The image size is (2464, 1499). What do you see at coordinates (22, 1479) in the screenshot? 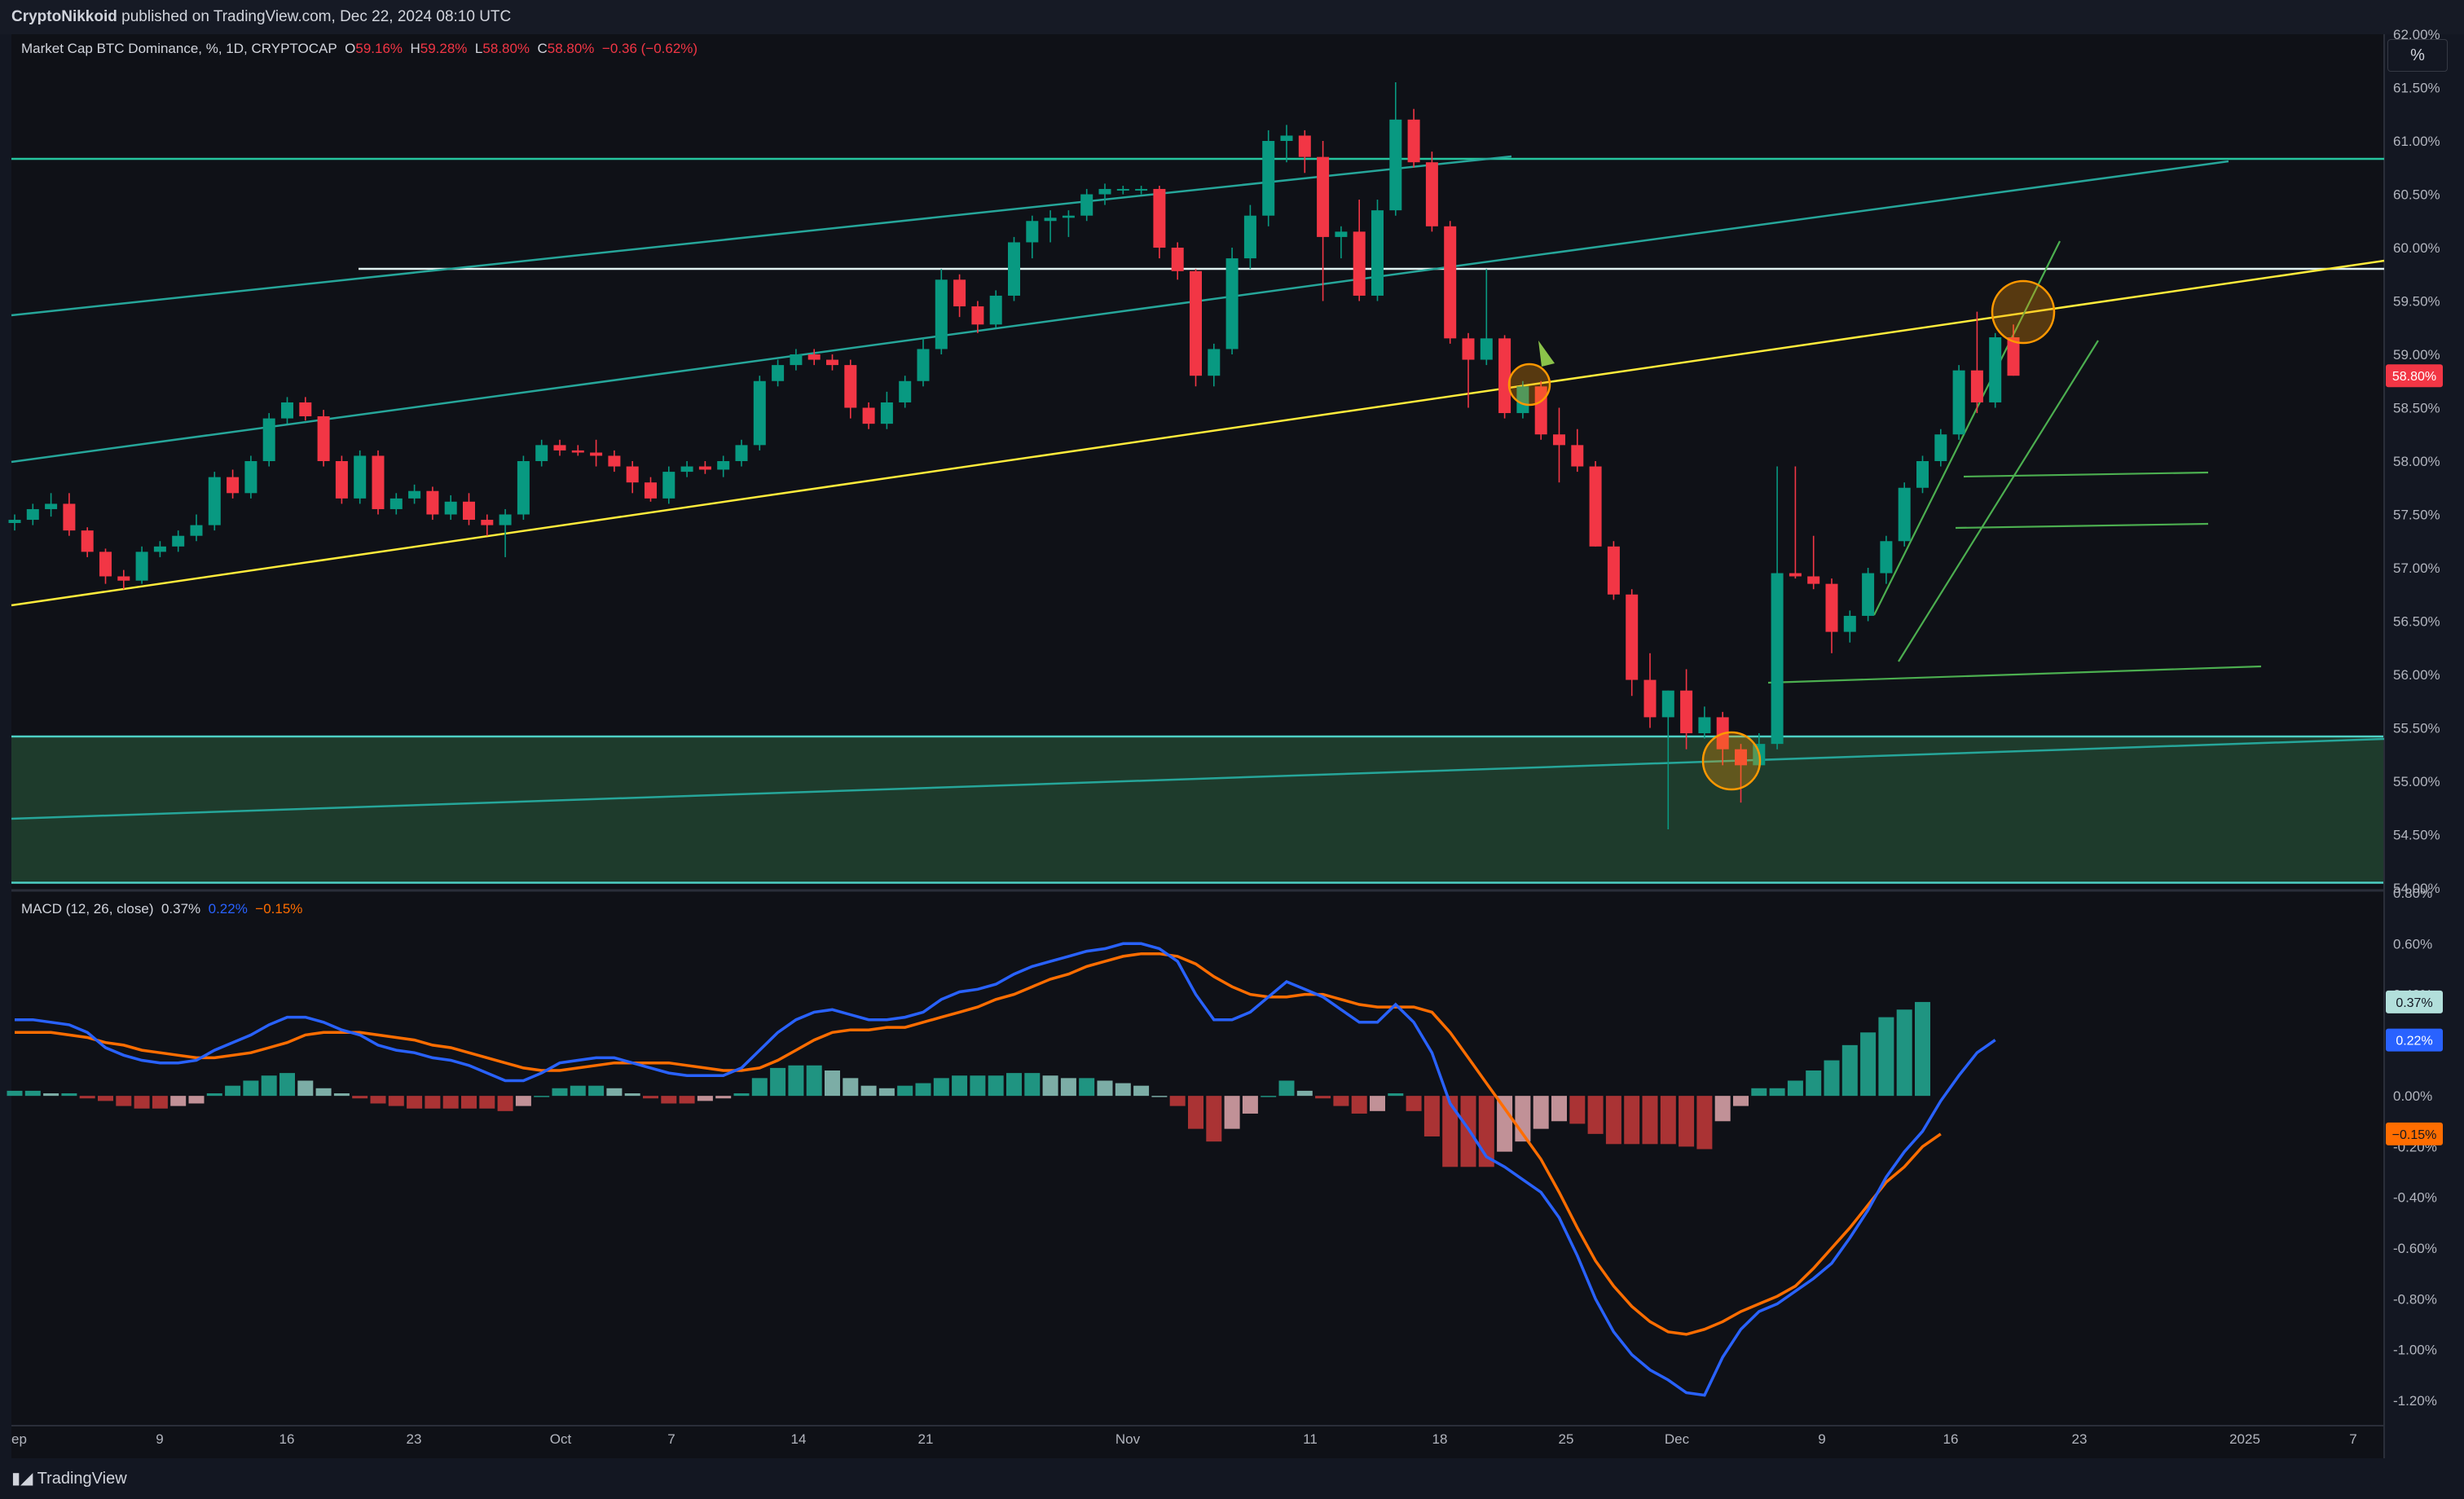
I see `tradingview-logo-icon: ▮◢` at bounding box center [22, 1479].